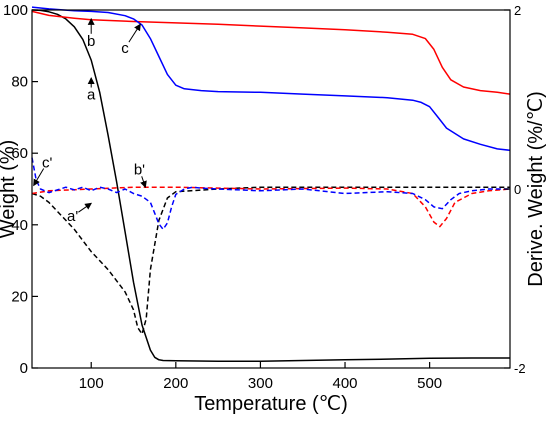  I want to click on y-tick-label-right: 0, so click(517, 189).